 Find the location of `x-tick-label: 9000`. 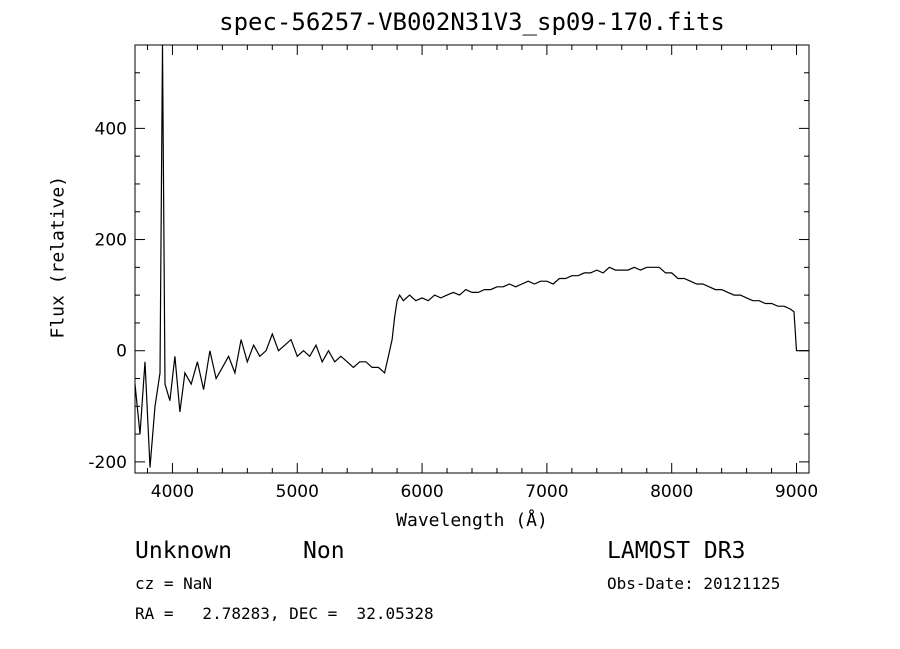

x-tick-label: 9000 is located at coordinates (796, 492).